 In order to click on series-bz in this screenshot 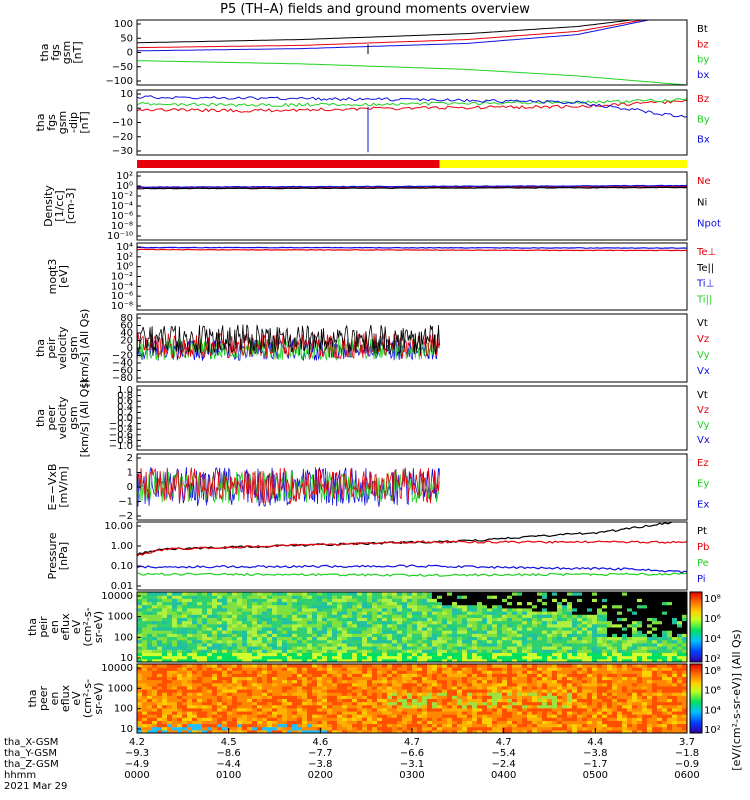, I will do `click(412, 34)`.